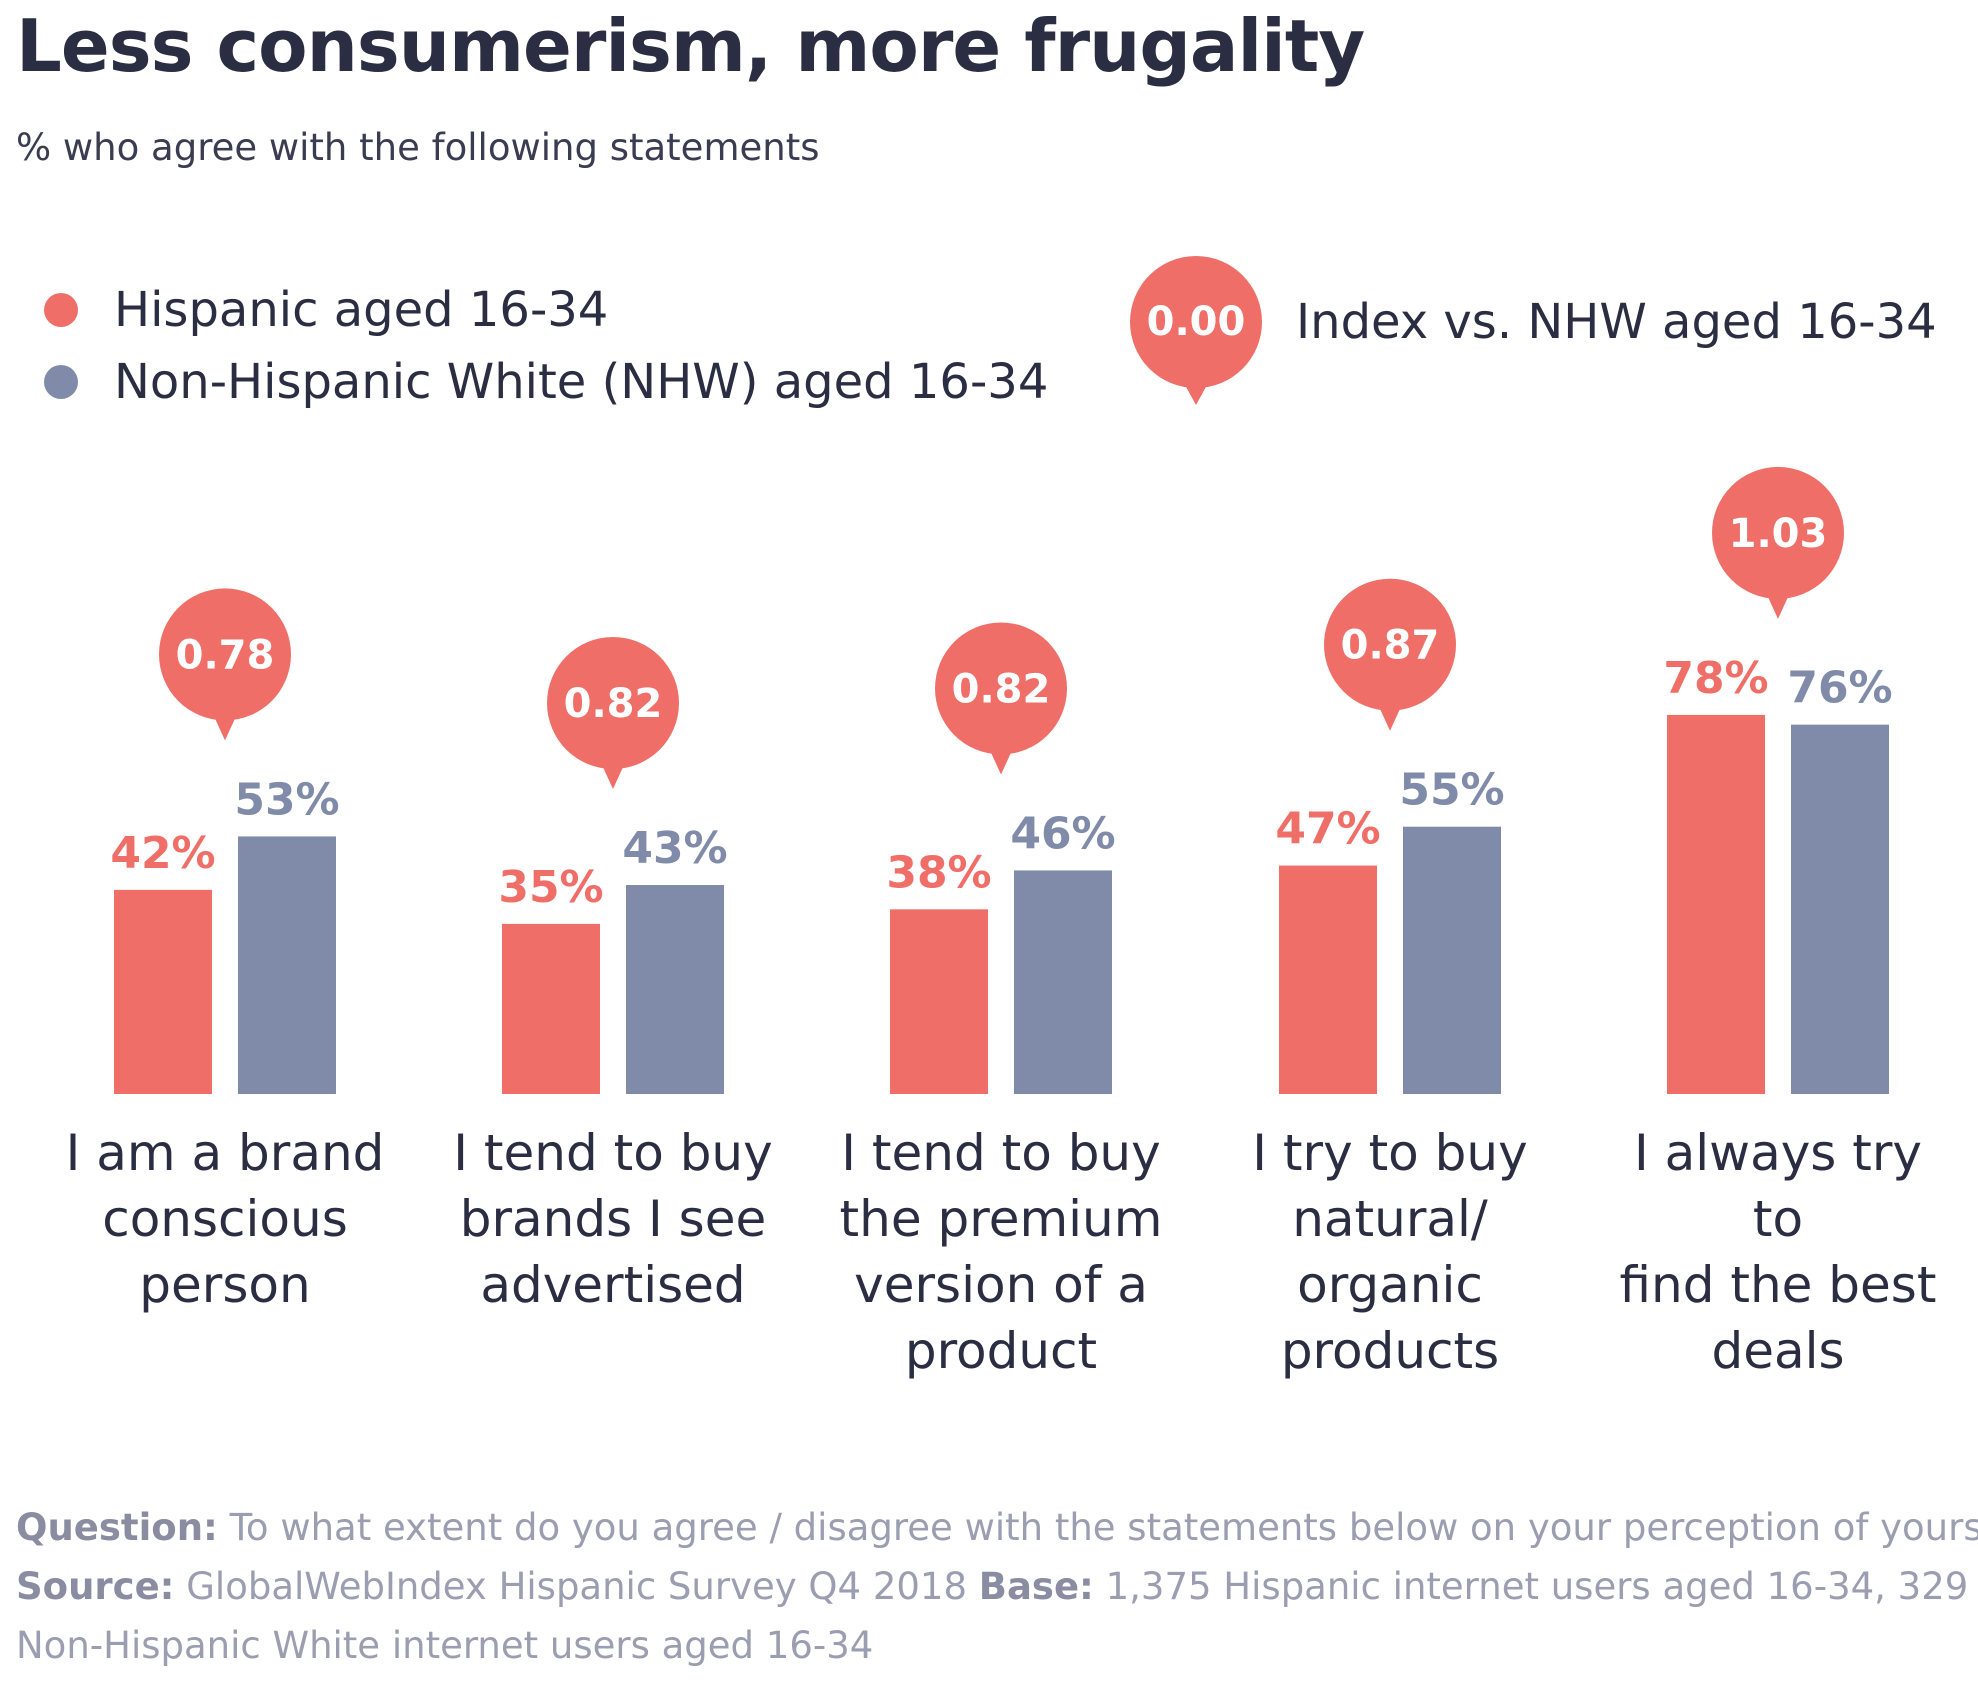 Image resolution: width=1978 pixels, height=1686 pixels. Describe the element at coordinates (1616, 322) in the screenshot. I see `index-key-label: Index vs. NHW aged 16-34` at that location.